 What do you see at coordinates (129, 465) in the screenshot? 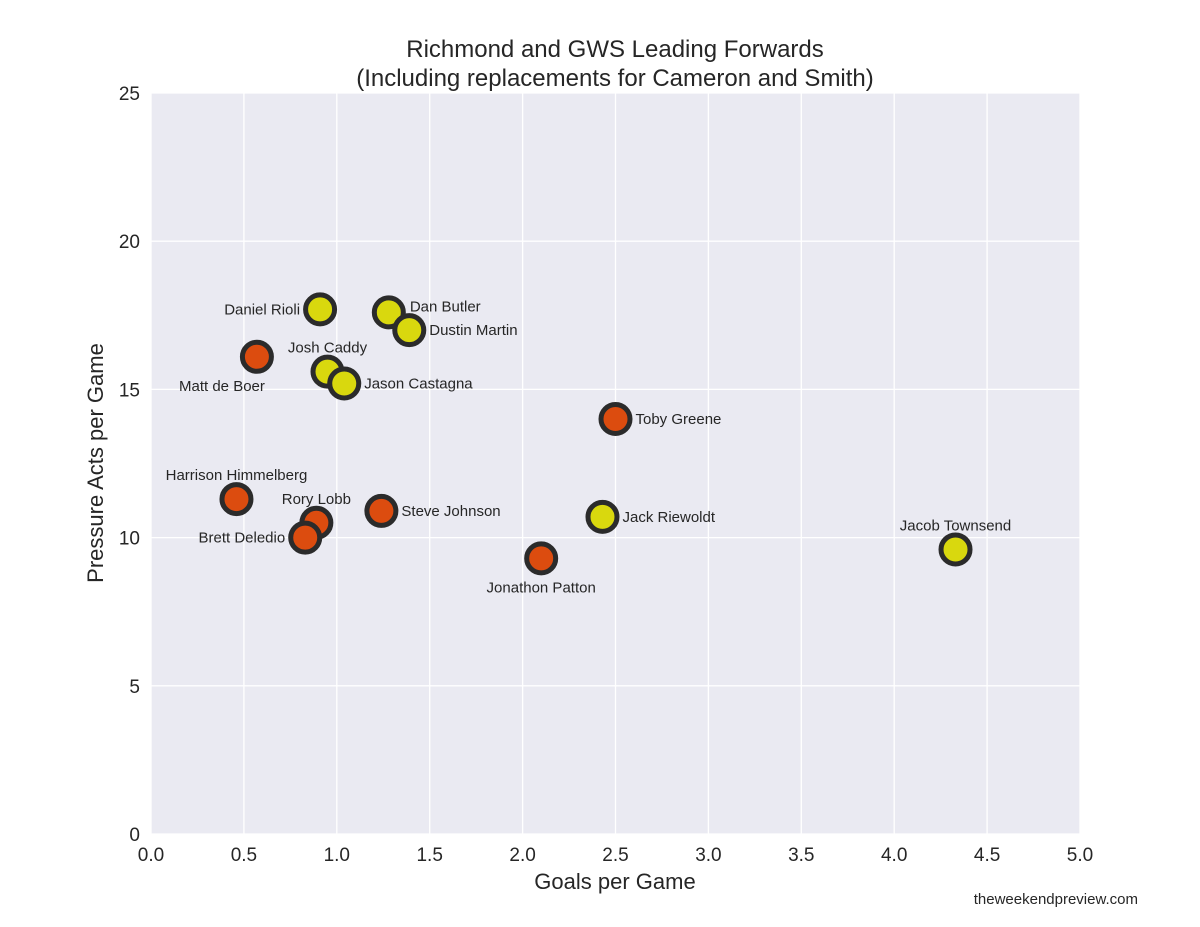
I see `y-axis-ticks: 0 5 10 15 20 25` at bounding box center [129, 465].